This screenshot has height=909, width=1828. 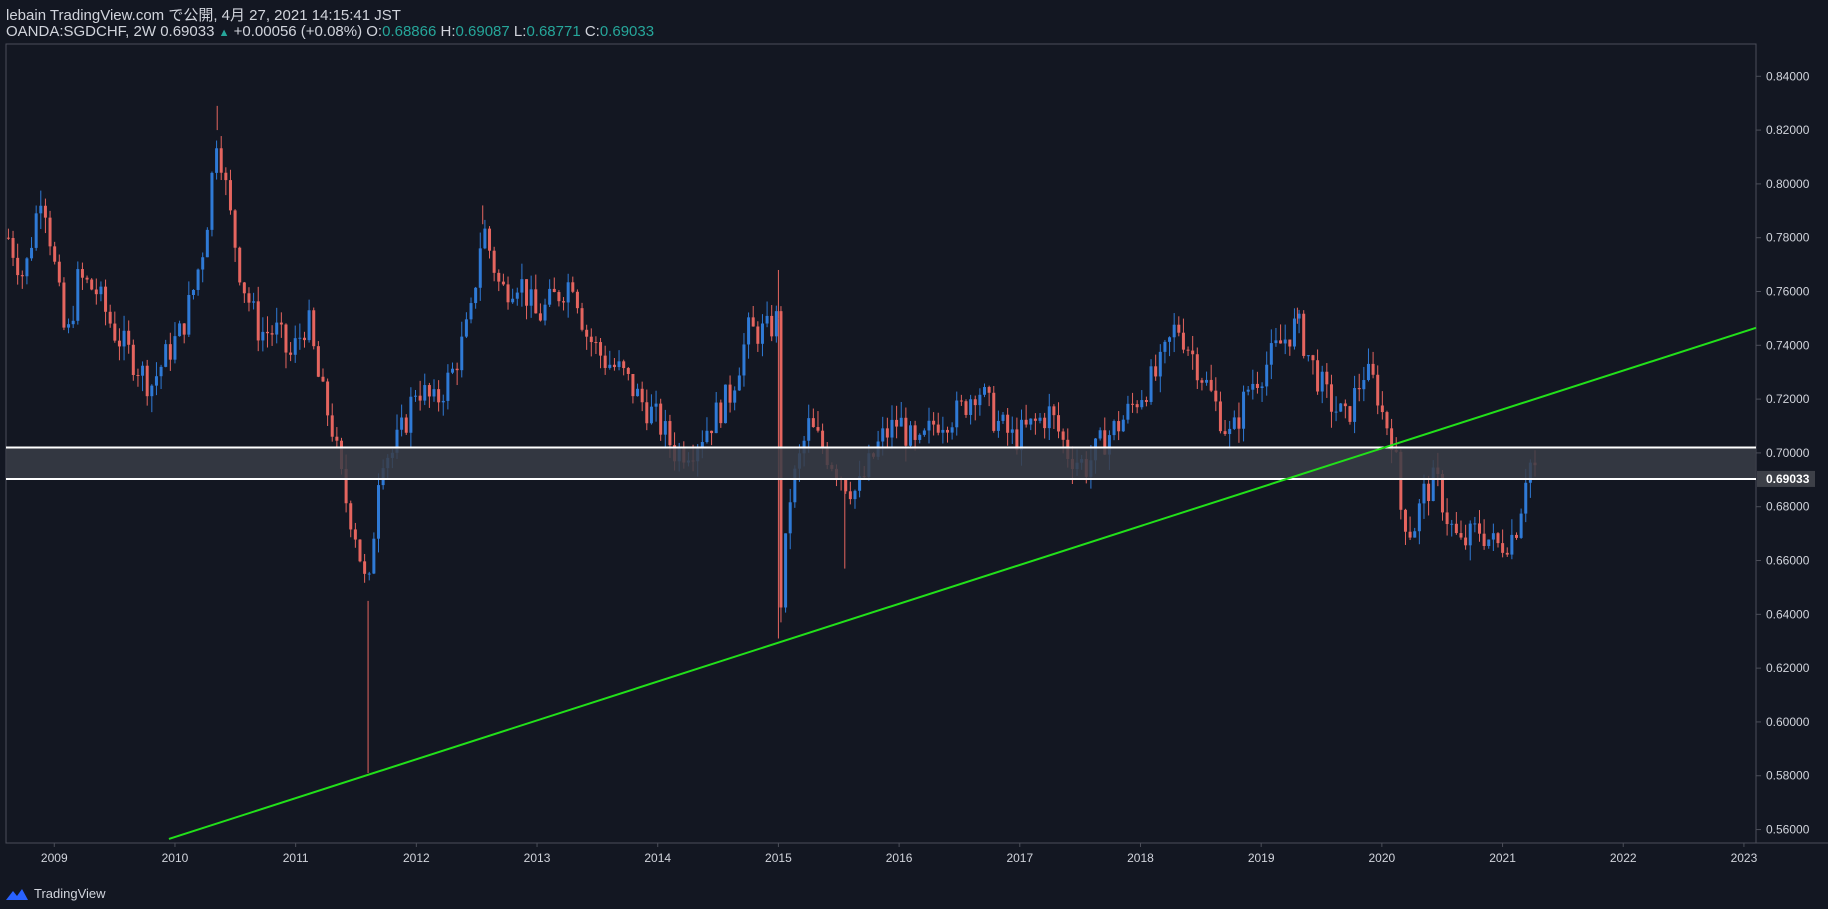 What do you see at coordinates (881, 463) in the screenshot?
I see `support-zone` at bounding box center [881, 463].